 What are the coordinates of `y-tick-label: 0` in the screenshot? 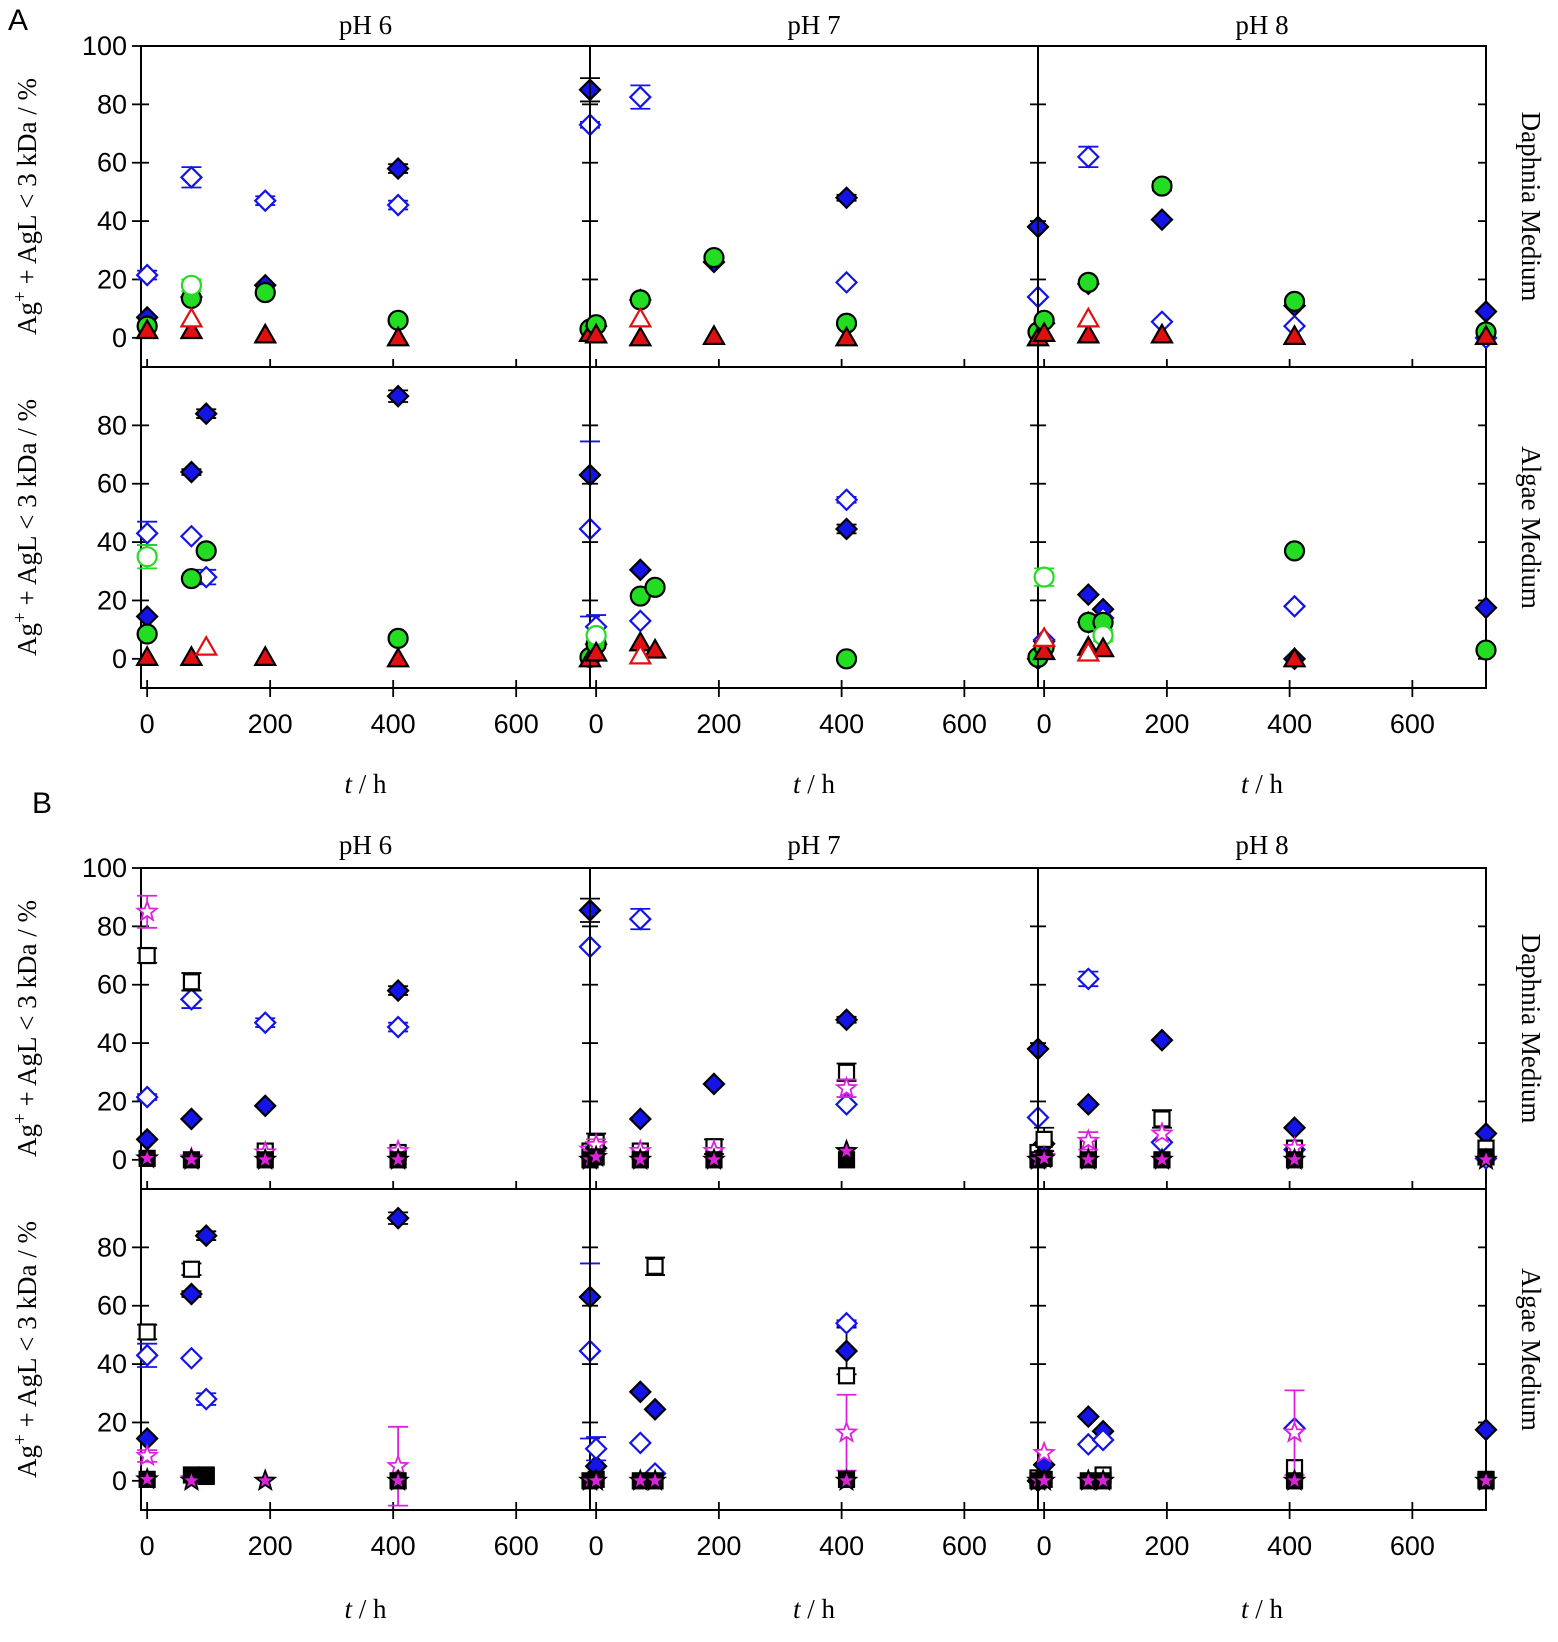 It's located at (119, 659).